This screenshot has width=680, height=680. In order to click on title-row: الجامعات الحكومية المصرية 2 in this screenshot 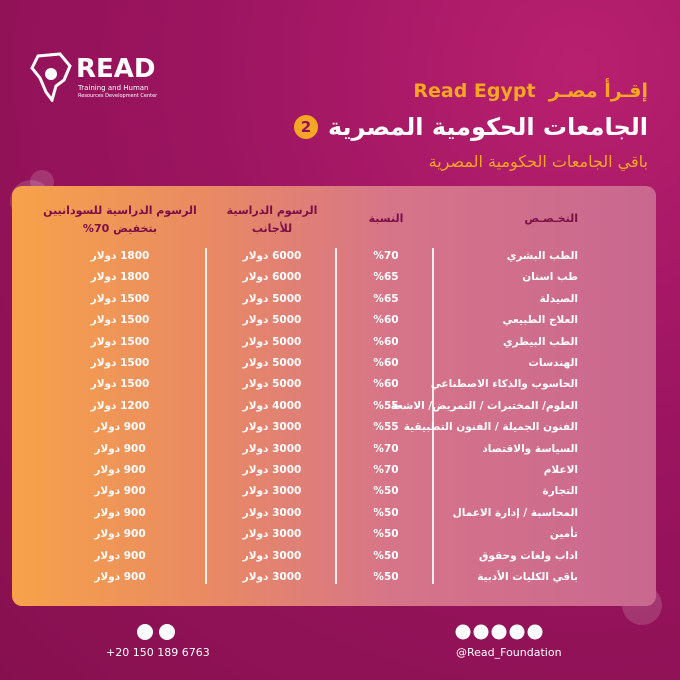, I will do `click(470, 127)`.